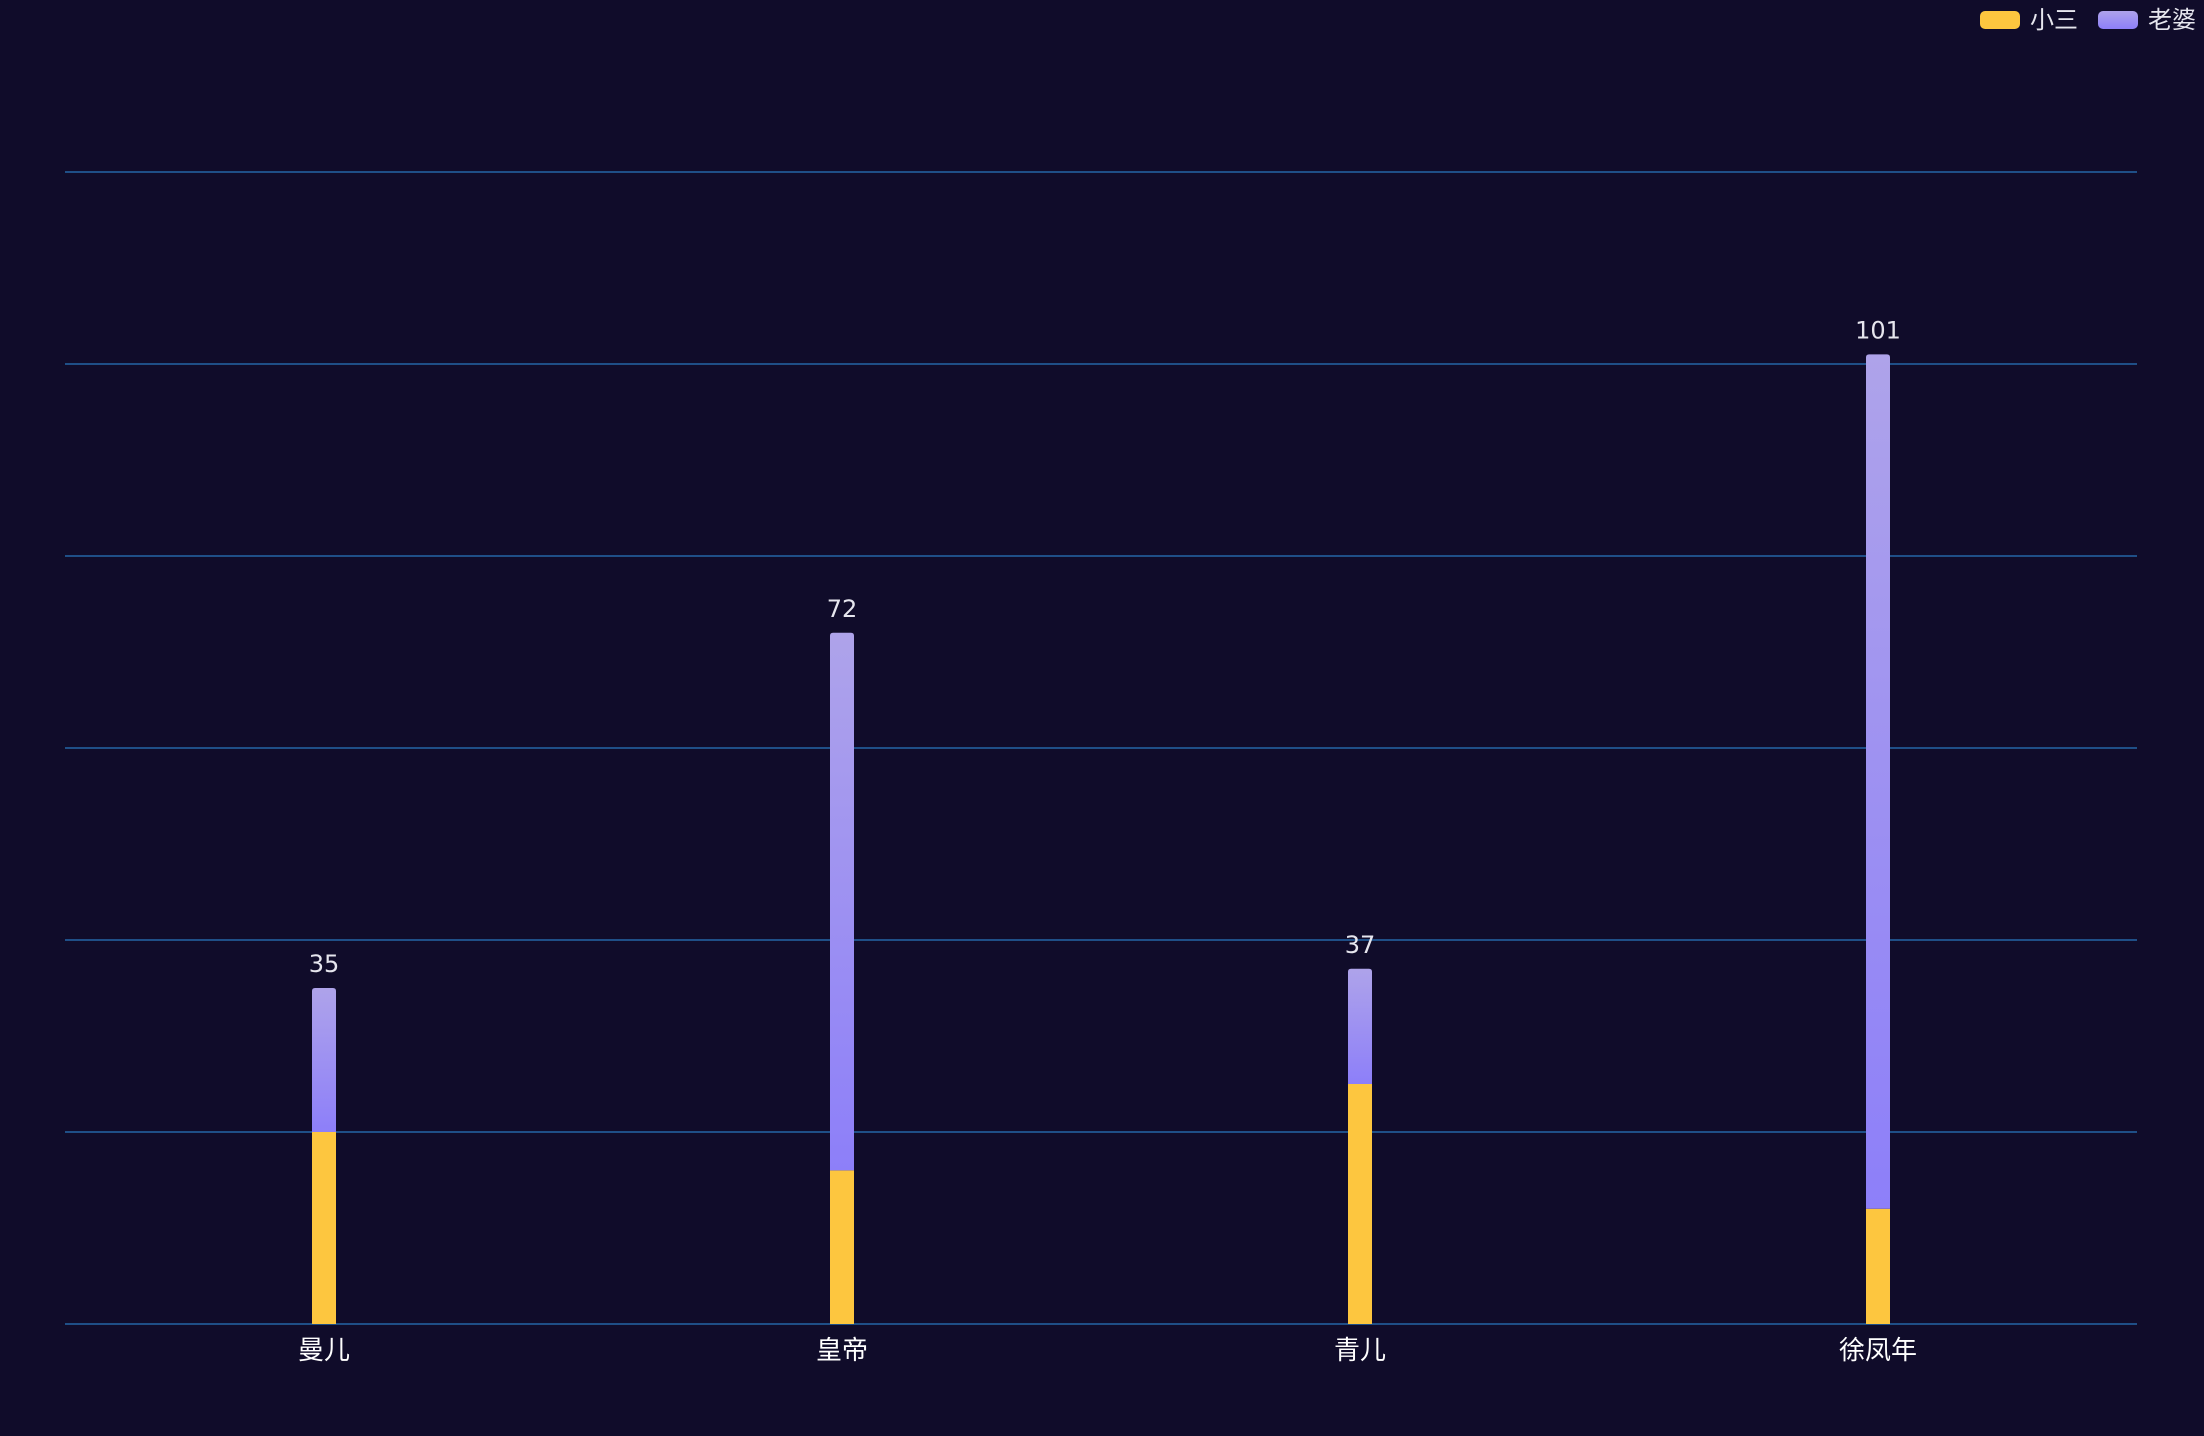 This screenshot has width=2204, height=1436. What do you see at coordinates (324, 964) in the screenshot?
I see `total-label: 35` at bounding box center [324, 964].